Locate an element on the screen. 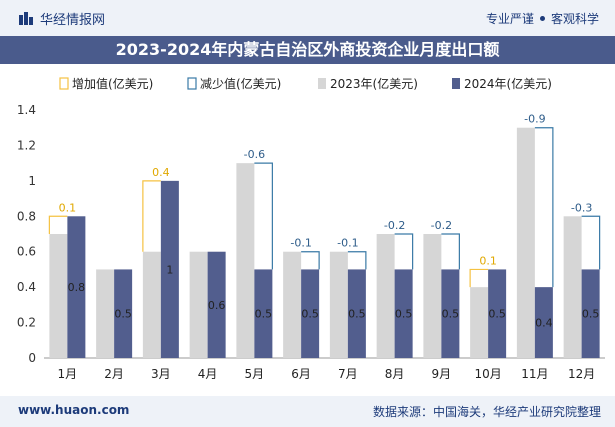  logo-icon is located at coordinates (26, 18).